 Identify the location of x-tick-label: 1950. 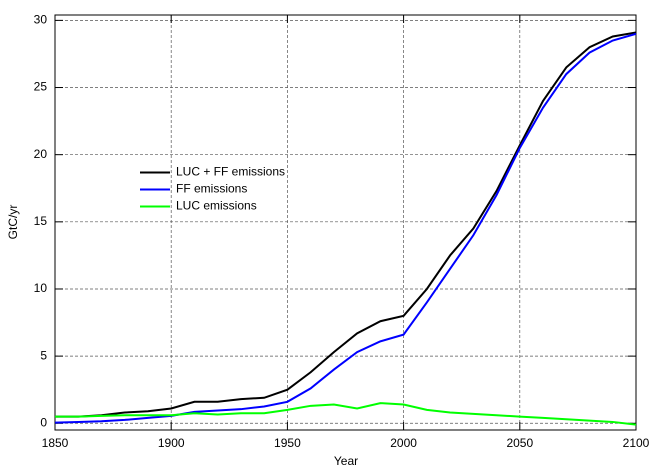
(287, 443).